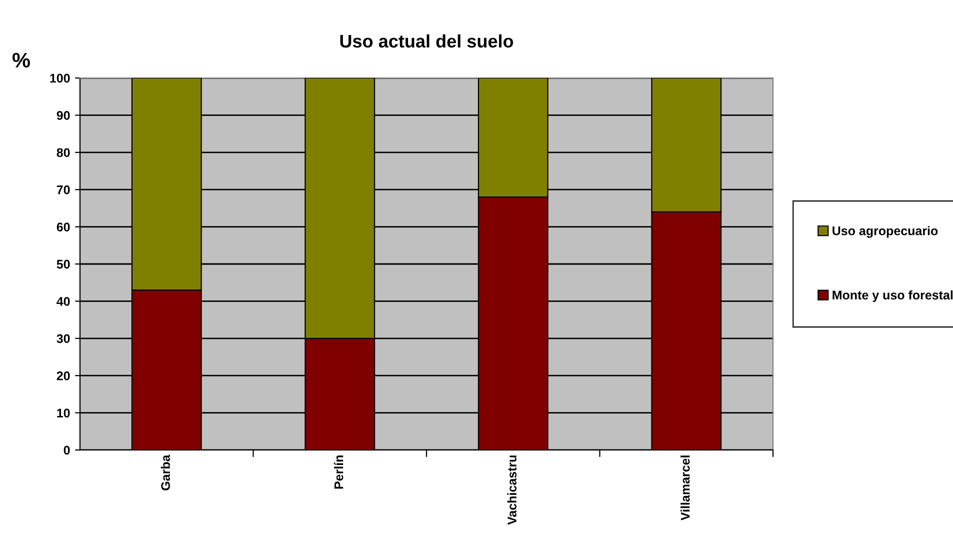 This screenshot has width=953, height=545. Describe the element at coordinates (63, 339) in the screenshot. I see `y-tick-label: 30` at that location.